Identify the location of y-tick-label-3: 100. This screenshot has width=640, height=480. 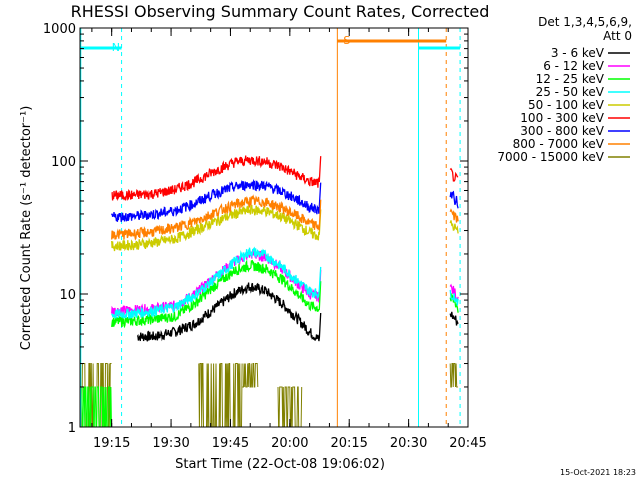
(63, 162).